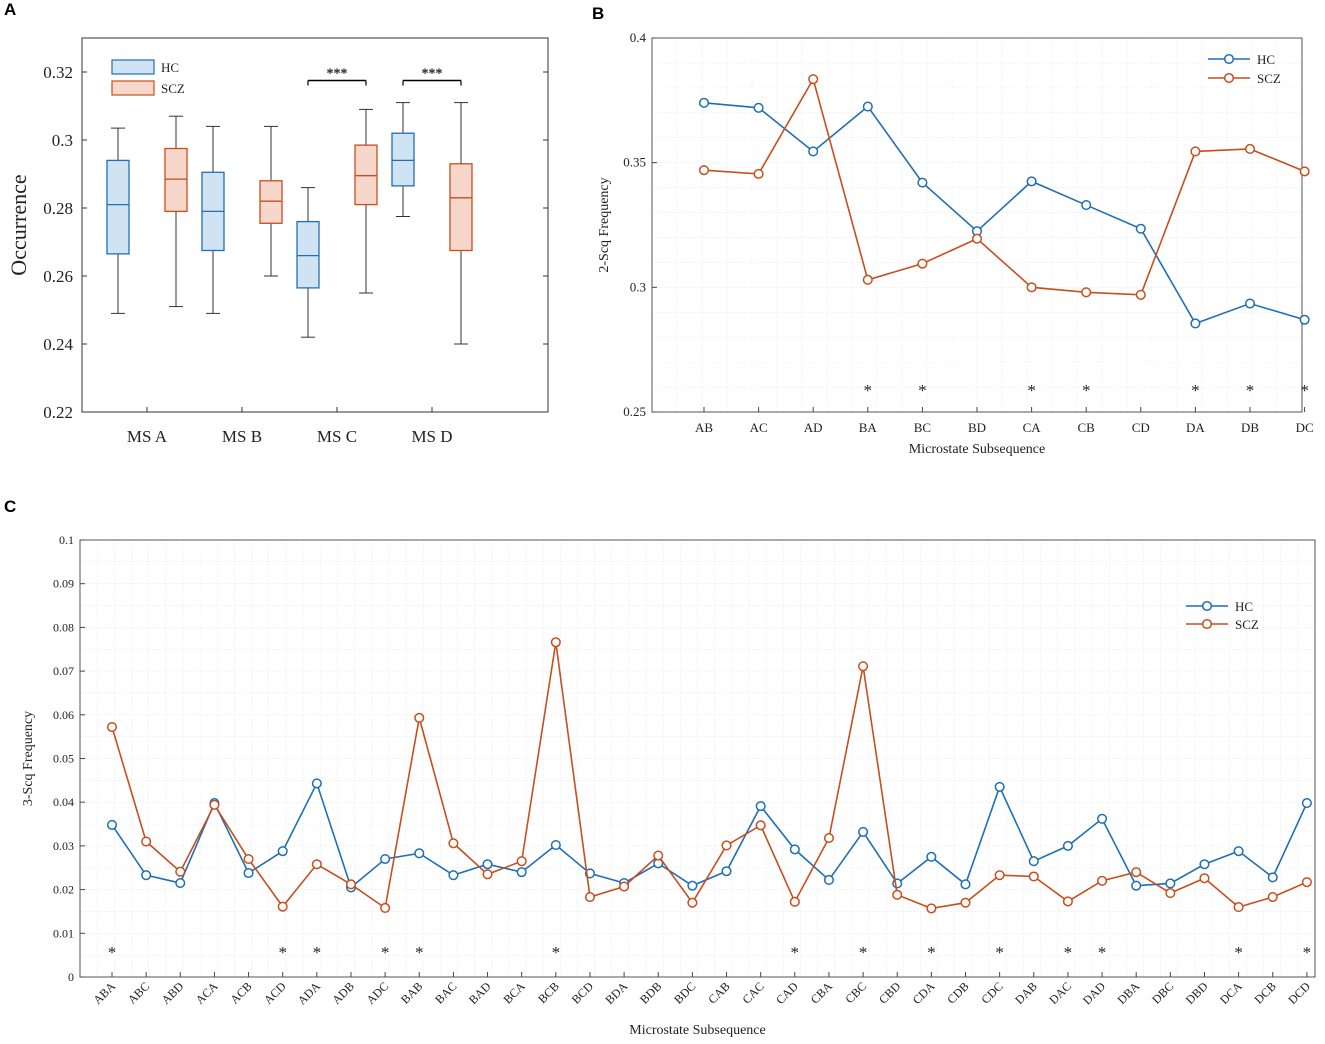 This screenshot has width=1325, height=1044. I want to click on x-tick-label: CBA, so click(822, 993).